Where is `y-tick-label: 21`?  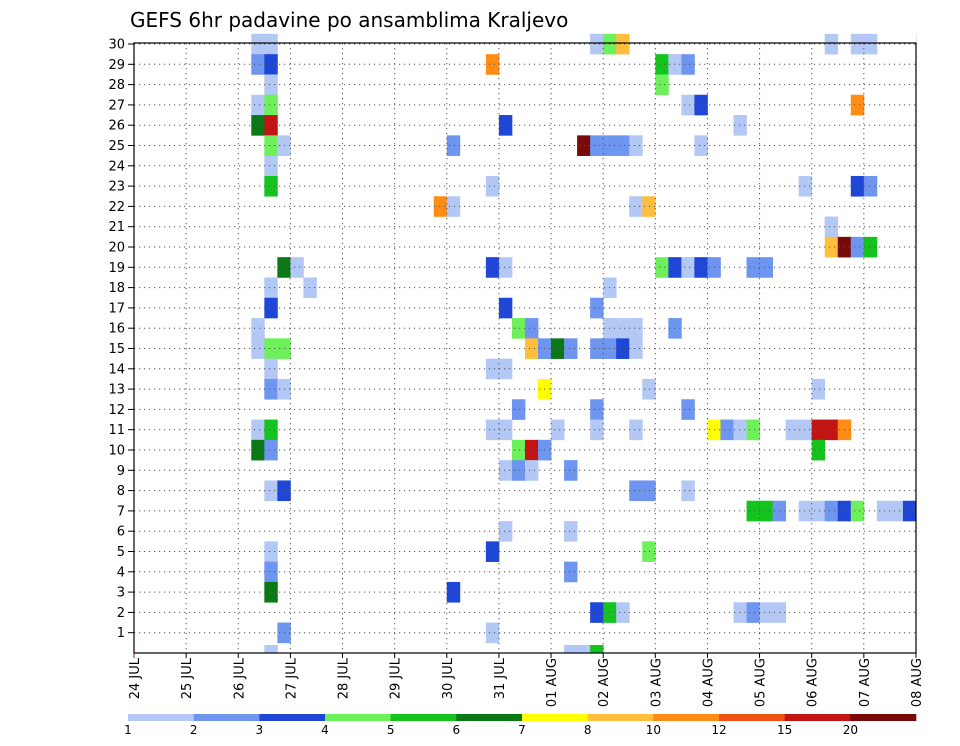
y-tick-label: 21 is located at coordinates (116, 227).